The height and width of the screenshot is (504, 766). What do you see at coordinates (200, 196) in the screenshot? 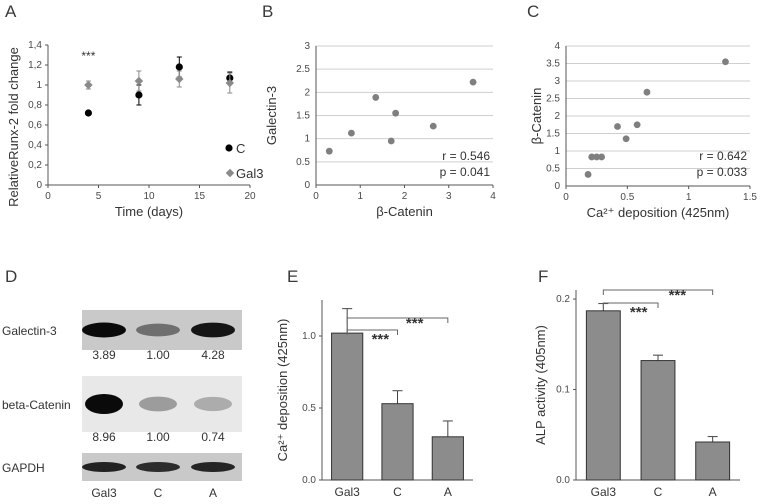
I see `x-tick-label: 15` at bounding box center [200, 196].